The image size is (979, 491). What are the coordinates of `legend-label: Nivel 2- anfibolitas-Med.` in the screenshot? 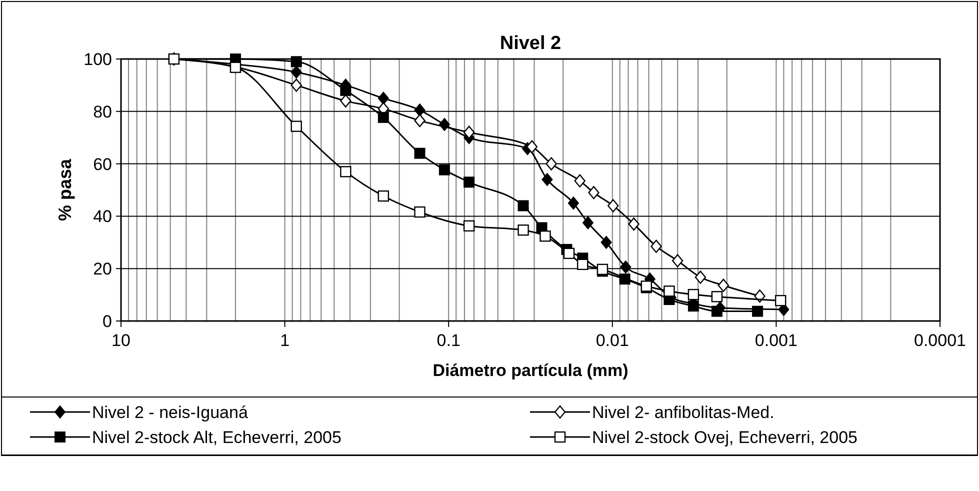 It's located at (683, 412).